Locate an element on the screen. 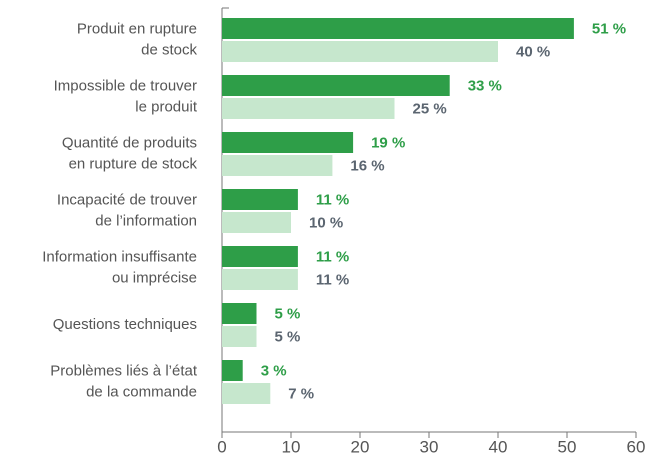 Image resolution: width=648 pixels, height=462 pixels. x-tick-label: 20 is located at coordinates (360, 446).